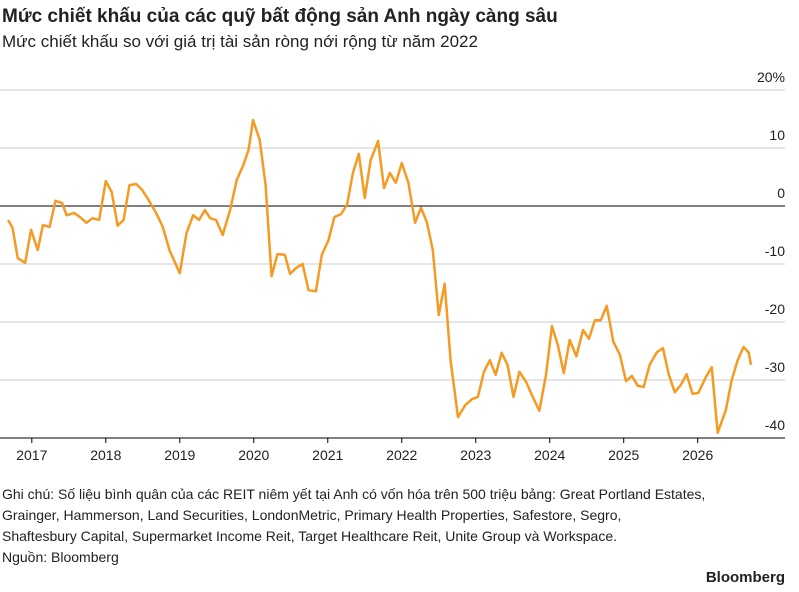 The height and width of the screenshot is (592, 799). What do you see at coordinates (781, 193) in the screenshot?
I see `y-tick-label: 0` at bounding box center [781, 193].